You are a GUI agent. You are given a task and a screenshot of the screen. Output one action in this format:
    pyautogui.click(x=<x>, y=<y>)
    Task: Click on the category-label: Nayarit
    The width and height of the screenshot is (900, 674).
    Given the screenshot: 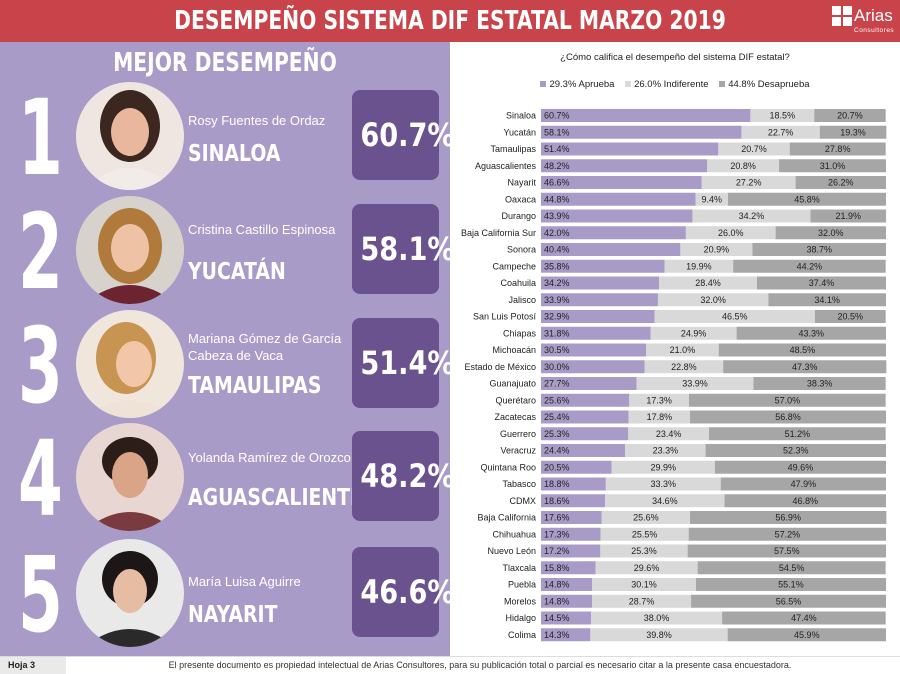 What is the action you would take?
    pyautogui.click(x=521, y=183)
    